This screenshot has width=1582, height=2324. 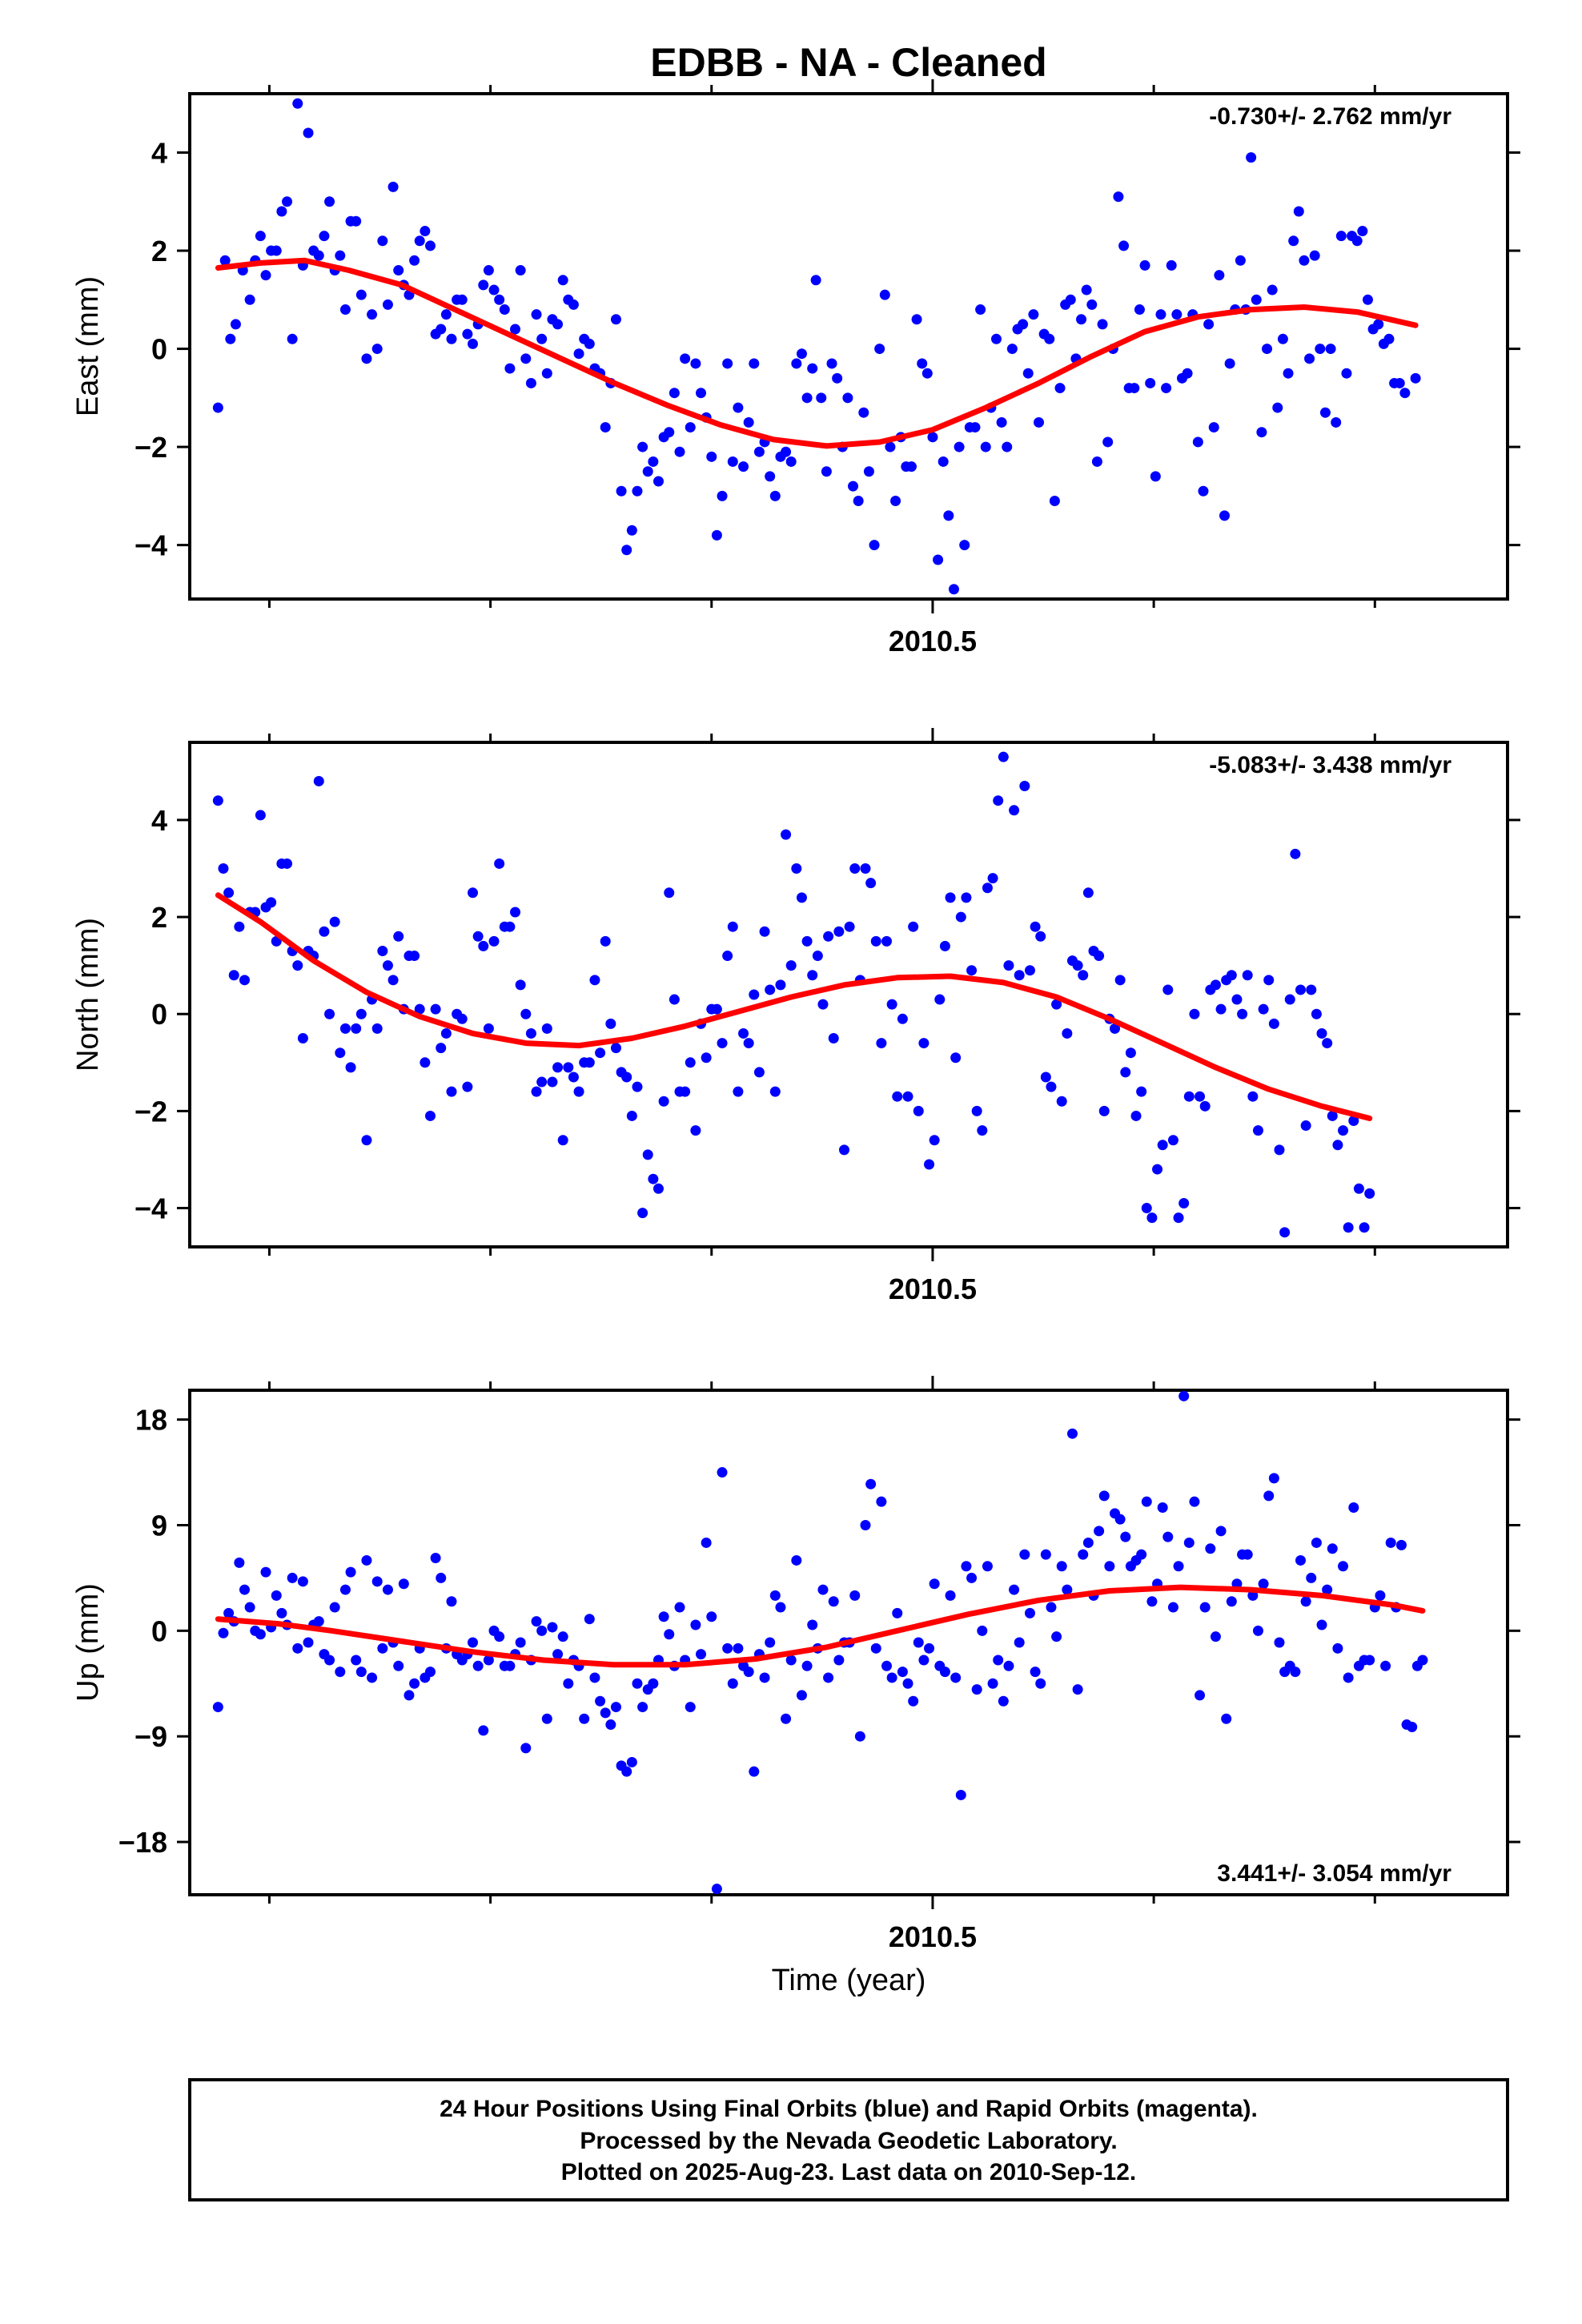 I want to click on east-y-axis-label: East (mm), so click(x=88, y=346).